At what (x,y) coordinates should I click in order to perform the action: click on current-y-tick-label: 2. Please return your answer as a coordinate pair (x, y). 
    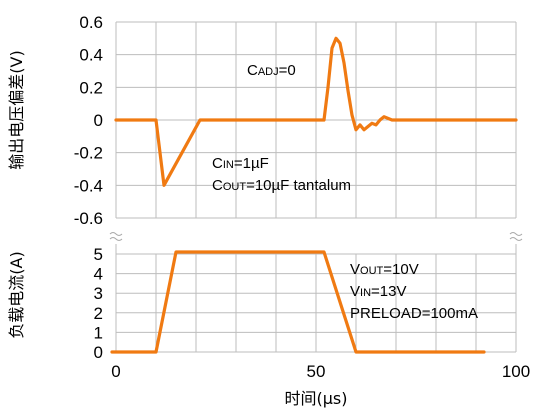
    Looking at the image, I should click on (98, 313).